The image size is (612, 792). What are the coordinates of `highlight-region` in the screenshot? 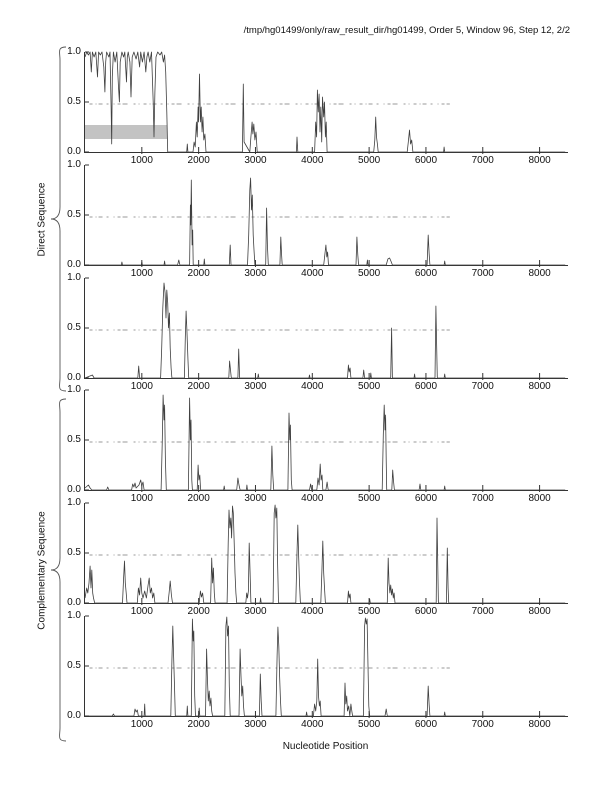 It's located at (126, 132).